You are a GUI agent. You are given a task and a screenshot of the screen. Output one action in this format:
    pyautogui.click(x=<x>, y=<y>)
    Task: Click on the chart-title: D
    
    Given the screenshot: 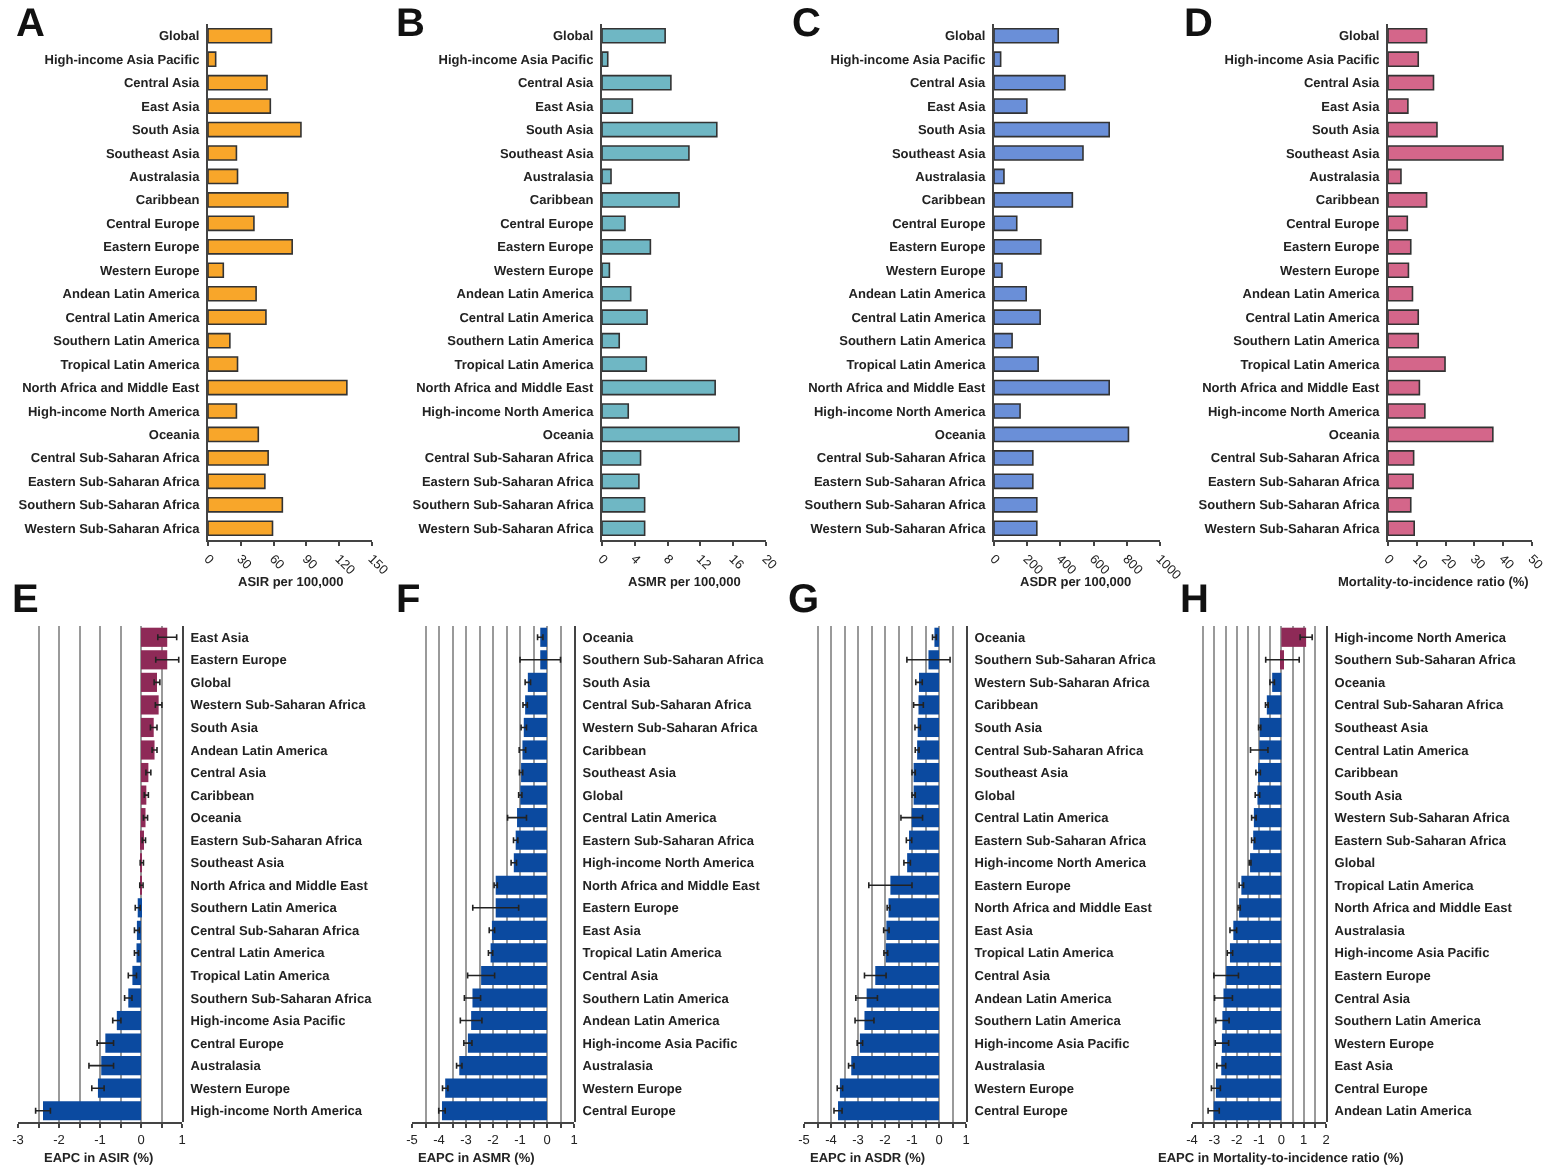 What is the action you would take?
    pyautogui.click(x=1198, y=24)
    